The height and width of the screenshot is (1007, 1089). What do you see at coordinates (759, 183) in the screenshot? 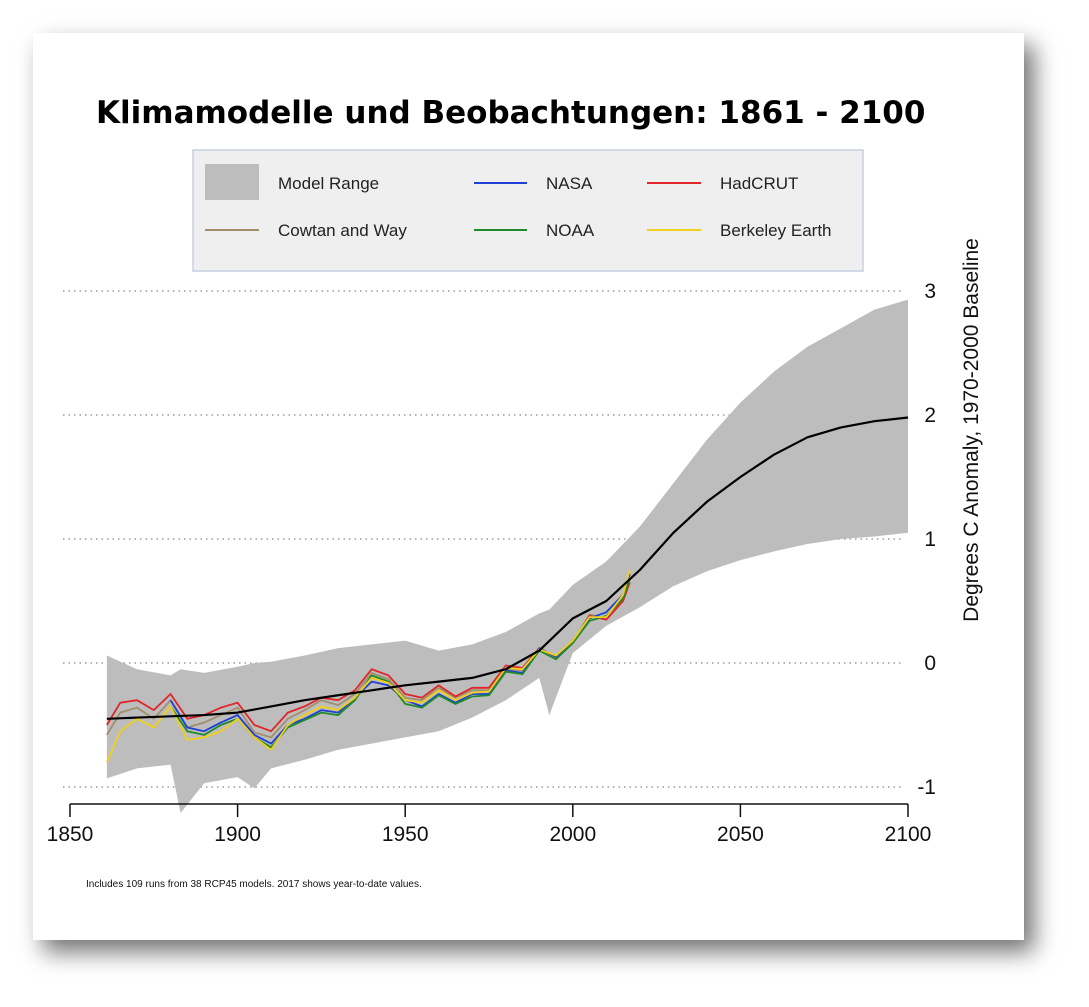
I see `legend-label-hadcrut: HadCRUT` at bounding box center [759, 183].